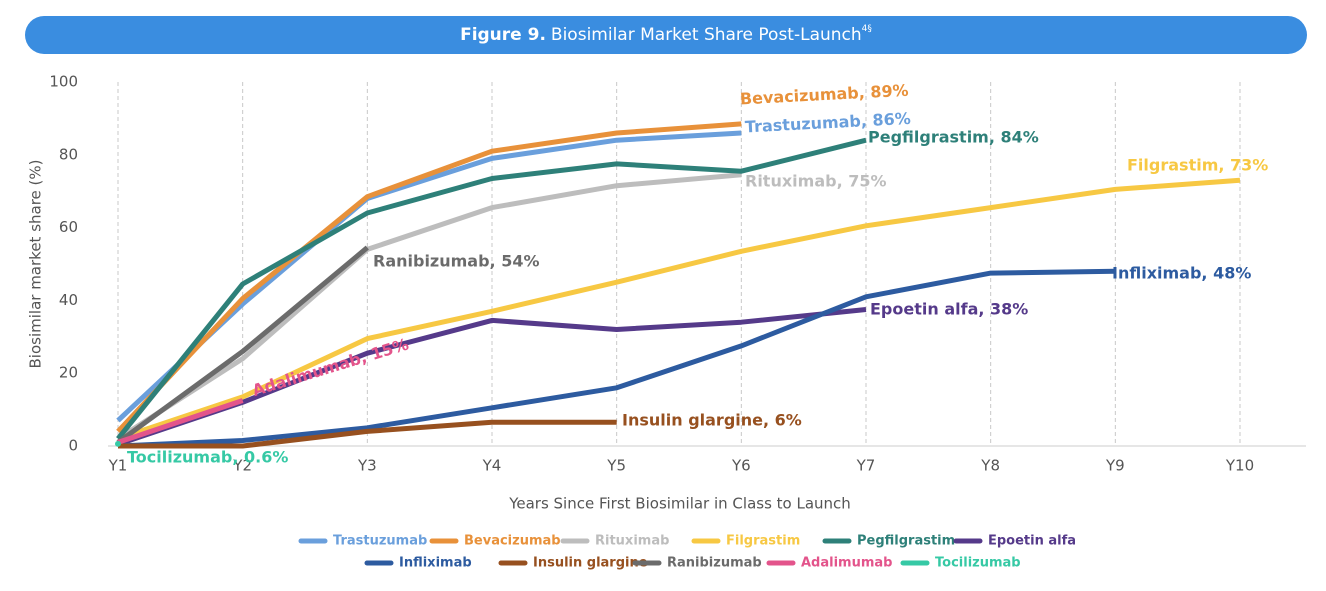 This screenshot has width=1326, height=591. What do you see at coordinates (68, 227) in the screenshot?
I see `y-tick-label: 60` at bounding box center [68, 227].